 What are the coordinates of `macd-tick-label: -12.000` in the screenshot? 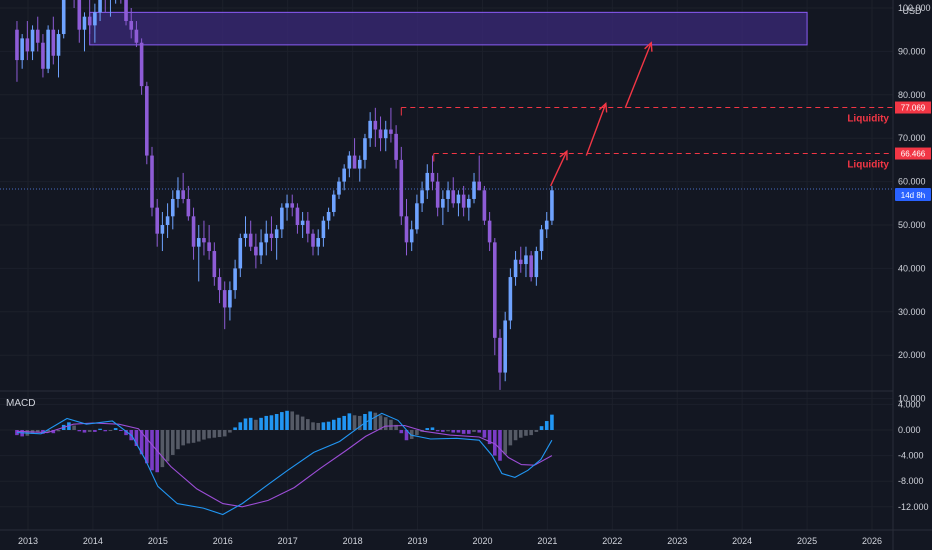 It's located at (913, 507).